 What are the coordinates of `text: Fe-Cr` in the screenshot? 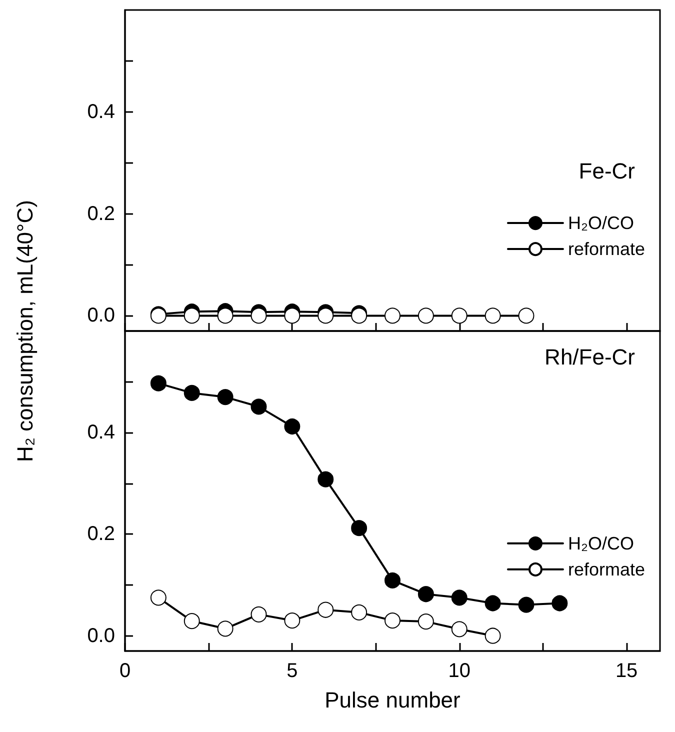 It's located at (607, 171).